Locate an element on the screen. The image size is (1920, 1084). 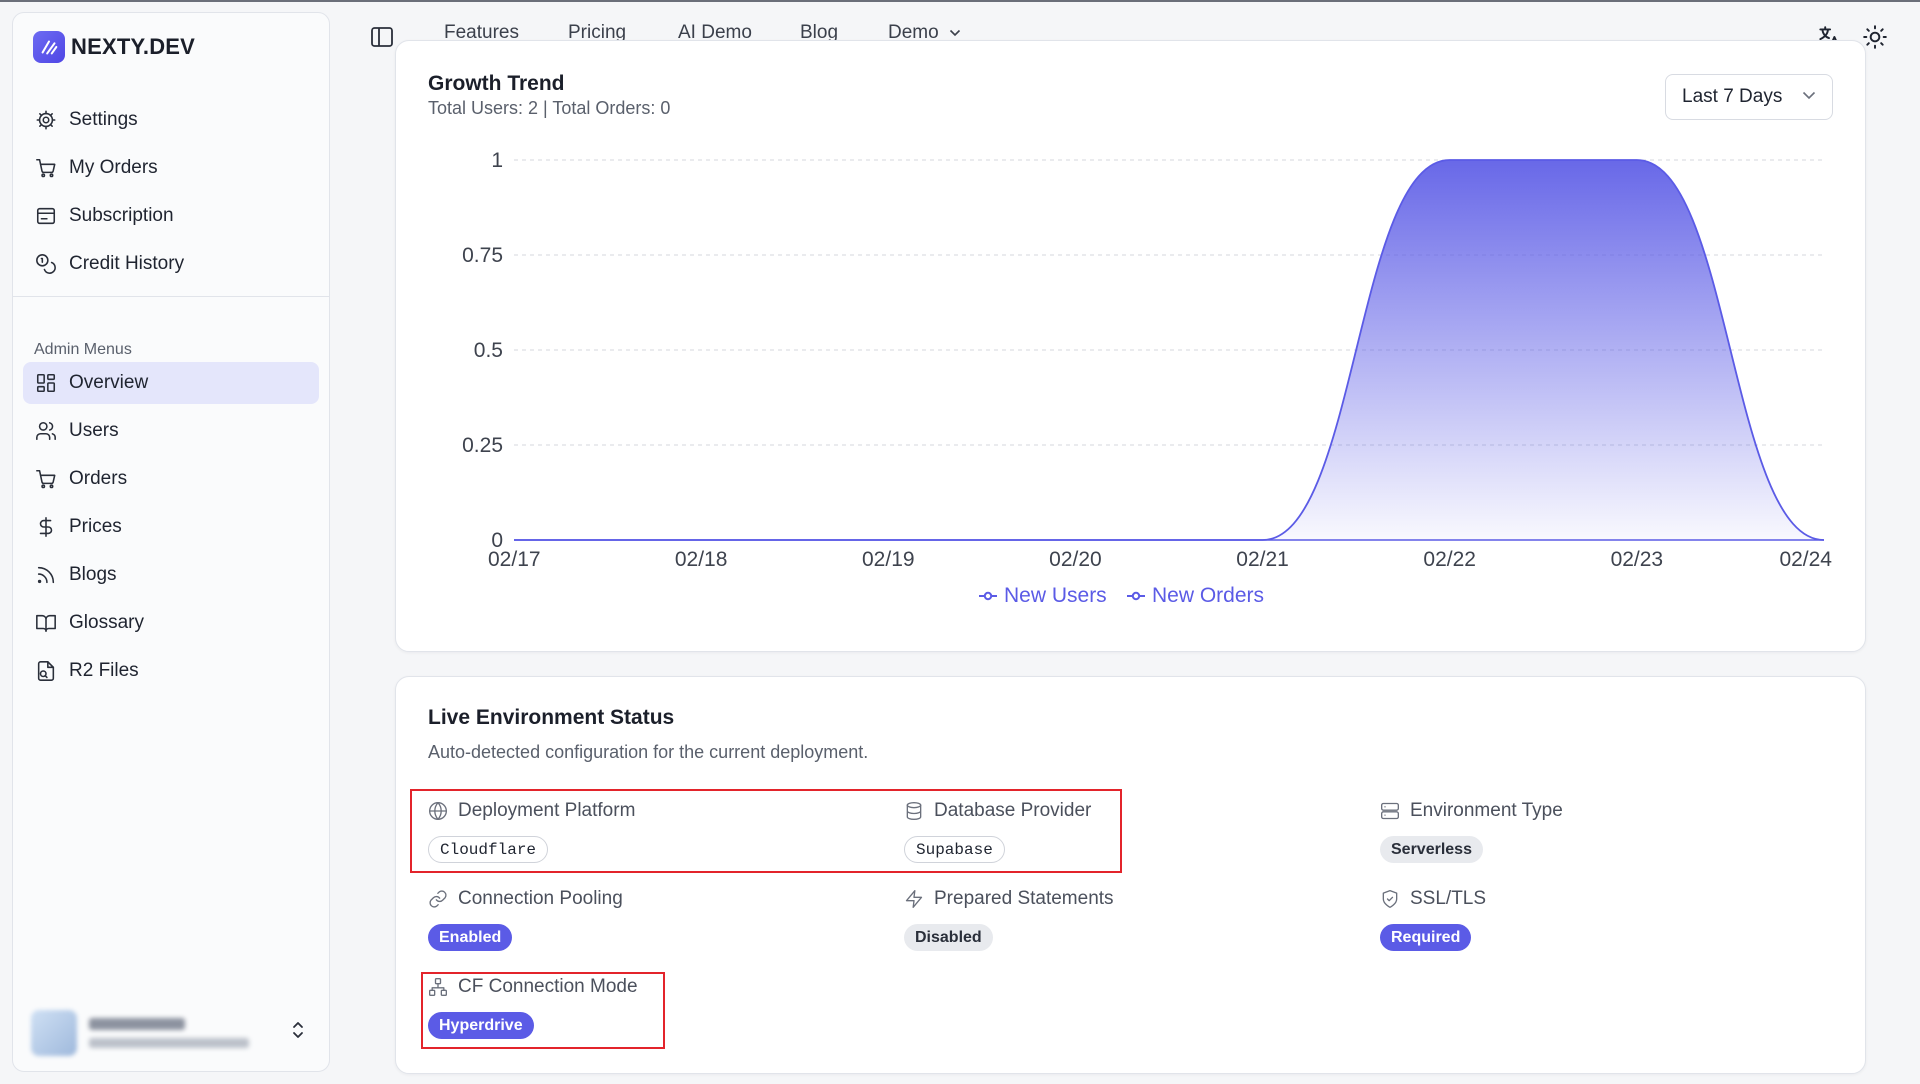
x-tick-label: 02/20 is located at coordinates (1075, 559).